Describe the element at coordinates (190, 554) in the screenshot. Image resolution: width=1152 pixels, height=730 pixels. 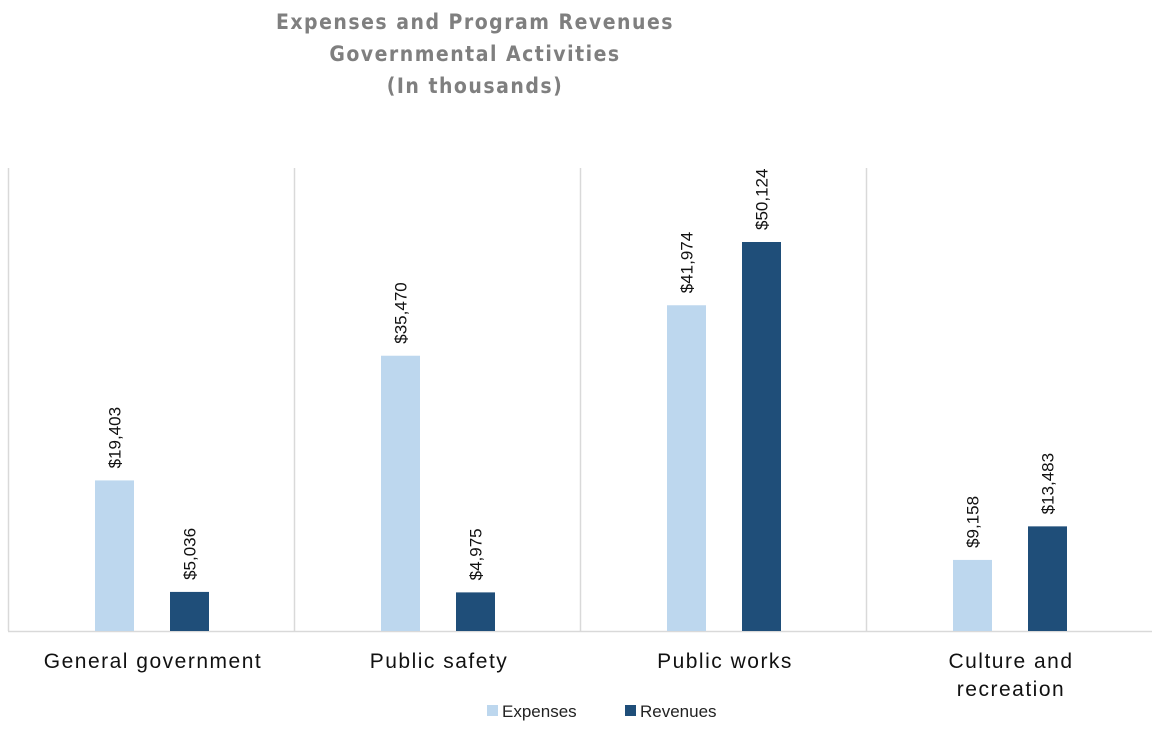
I see `data-label-revenues: $5,036` at that location.